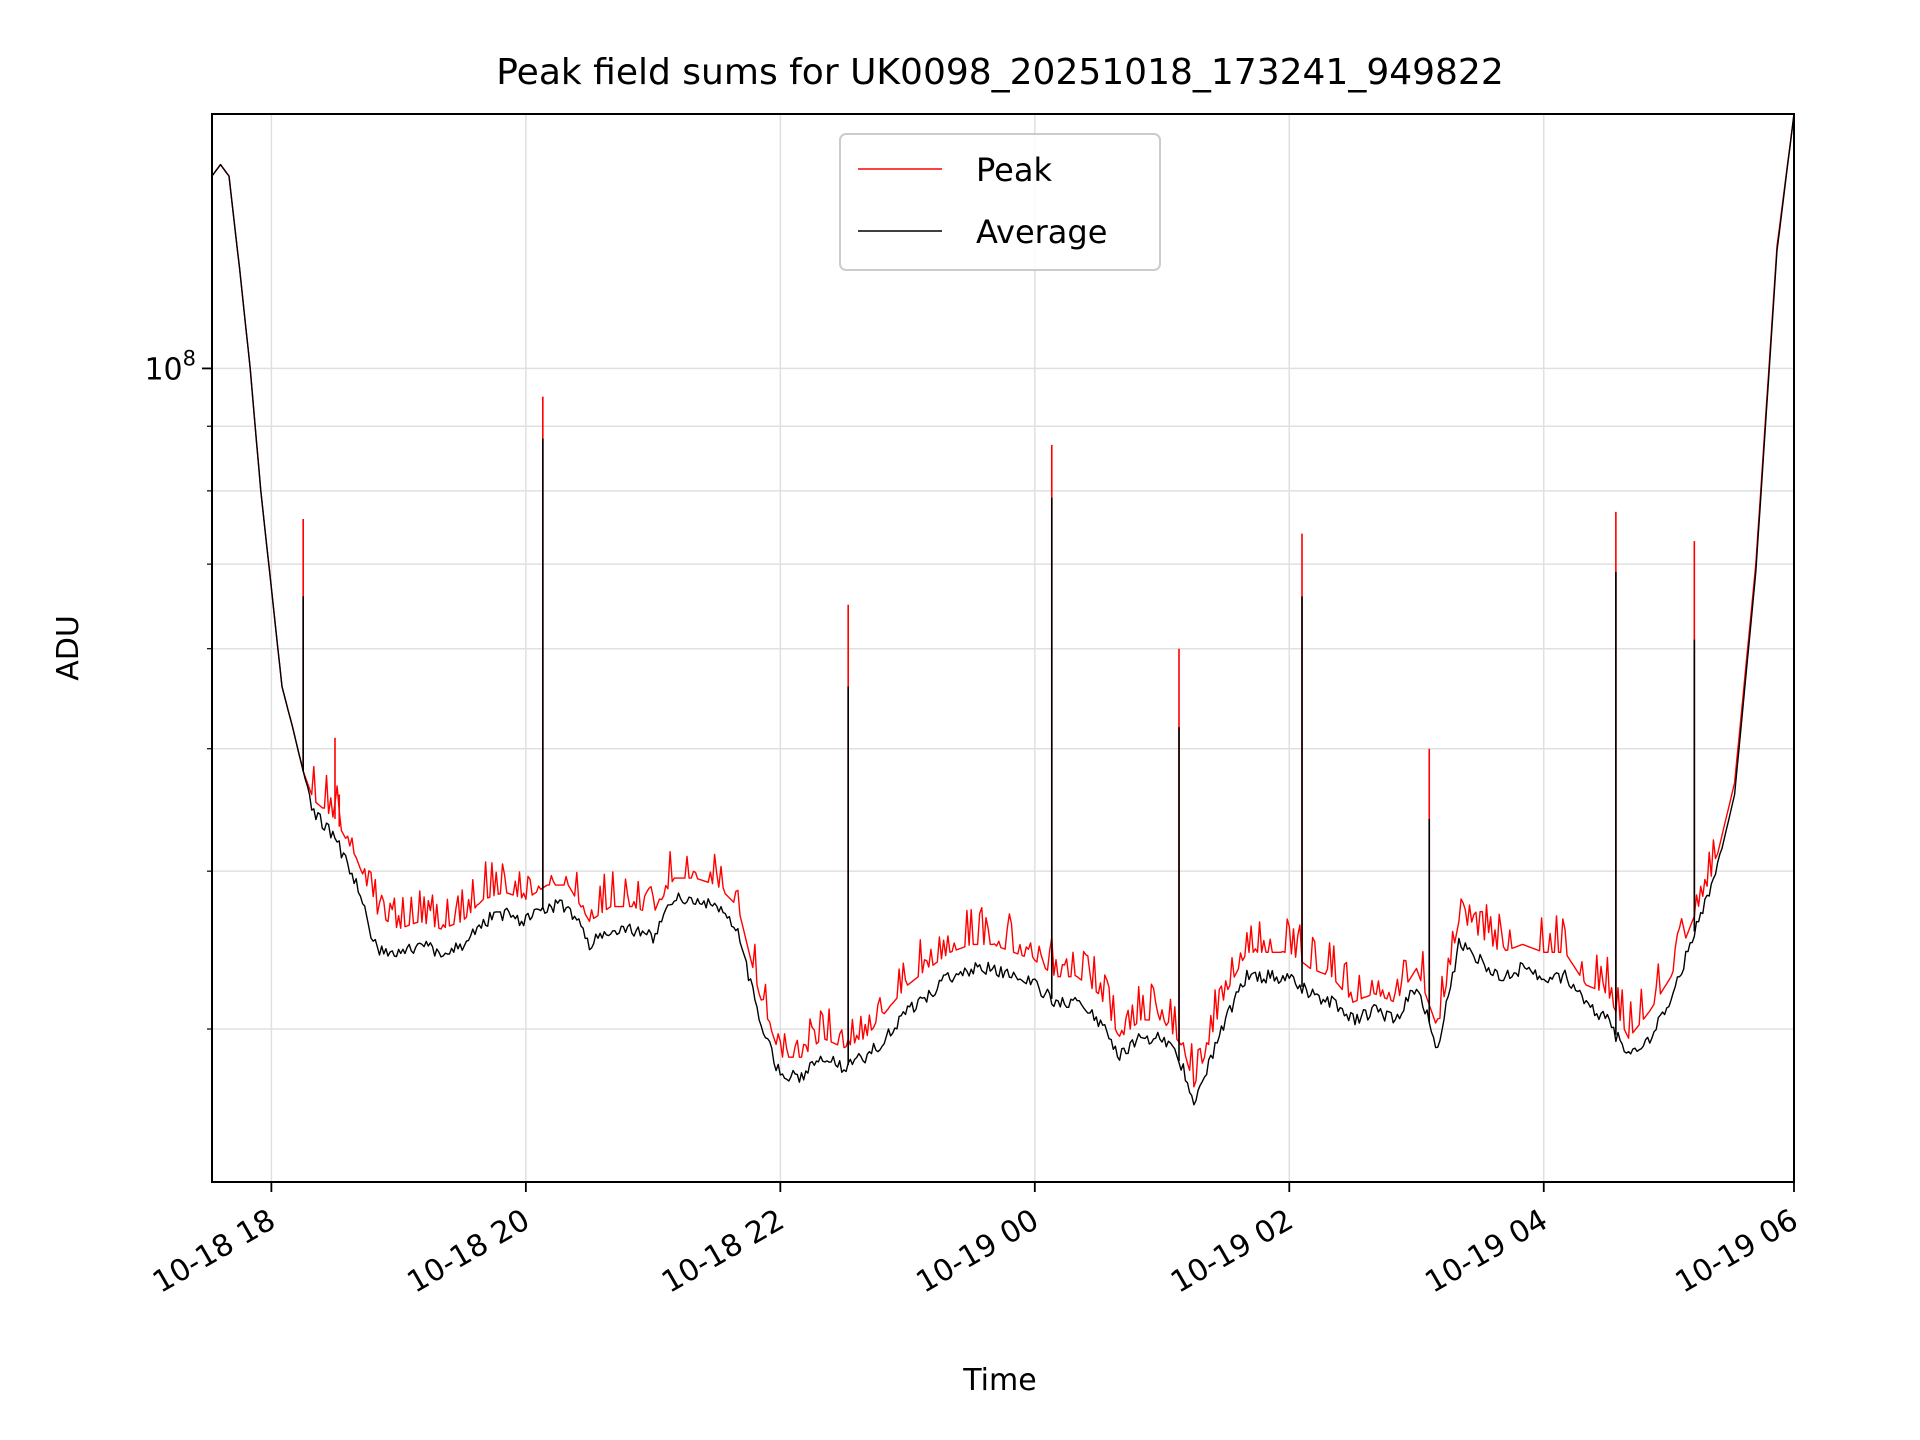 This screenshot has width=1920, height=1440. I want to click on y-tick-label: 108, so click(170, 366).